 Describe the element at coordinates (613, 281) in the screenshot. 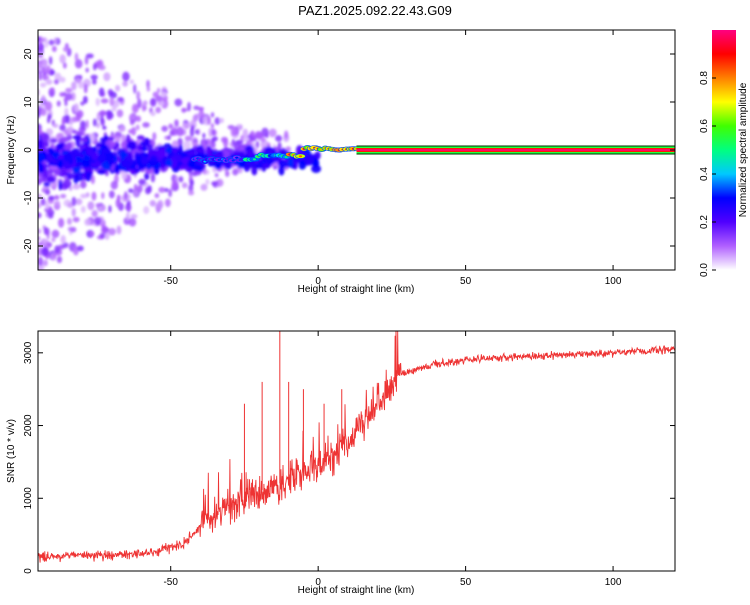

I see `spectrogram-x-tick-label: 100` at that location.